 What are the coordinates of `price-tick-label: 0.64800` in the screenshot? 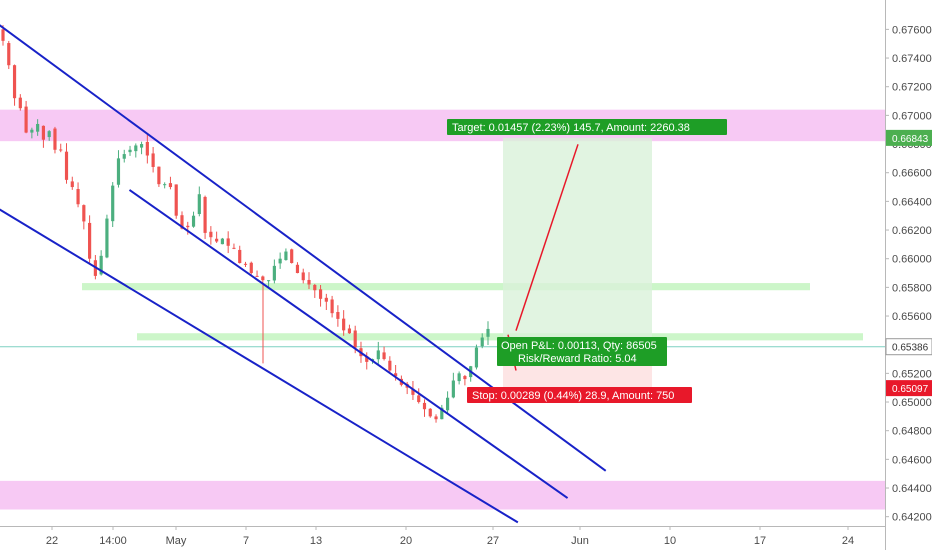 It's located at (912, 432).